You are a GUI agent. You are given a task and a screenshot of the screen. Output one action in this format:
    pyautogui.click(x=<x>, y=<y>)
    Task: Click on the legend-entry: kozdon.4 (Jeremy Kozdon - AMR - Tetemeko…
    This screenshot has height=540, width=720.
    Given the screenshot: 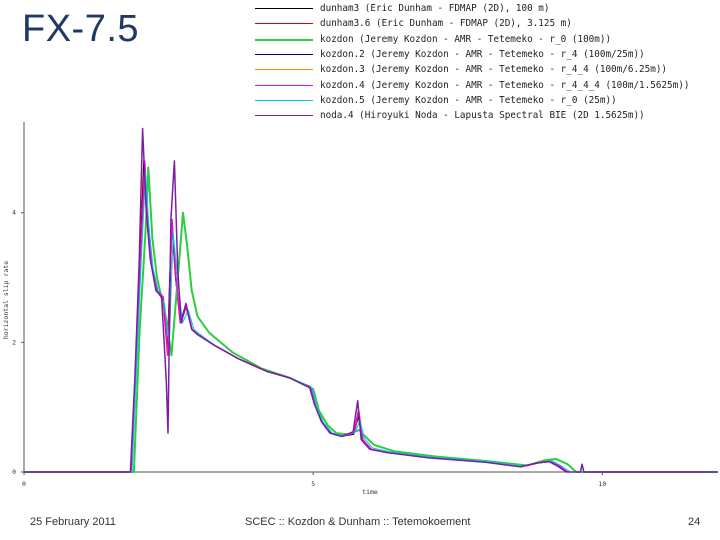 What is the action you would take?
    pyautogui.click(x=485, y=85)
    